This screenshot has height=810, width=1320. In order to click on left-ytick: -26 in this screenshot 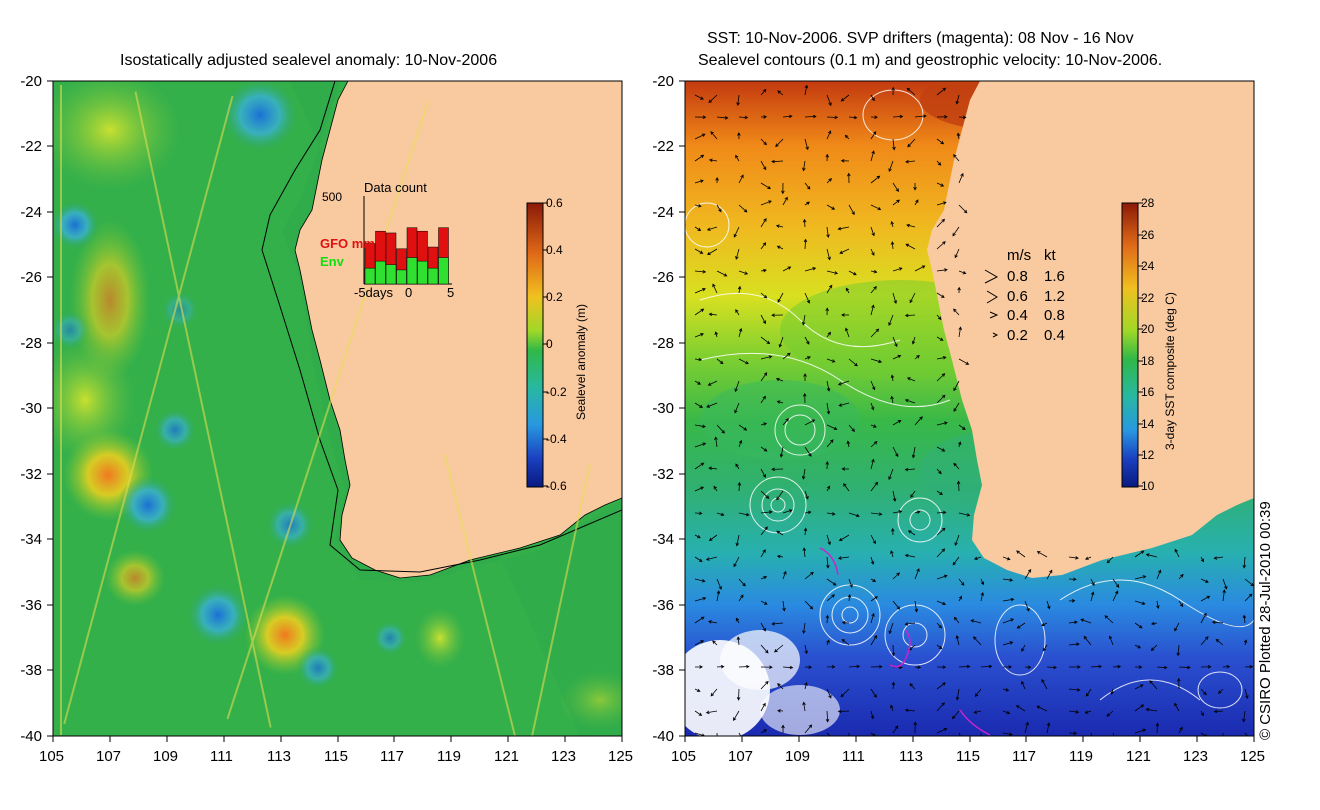, I will do `click(31, 277)`.